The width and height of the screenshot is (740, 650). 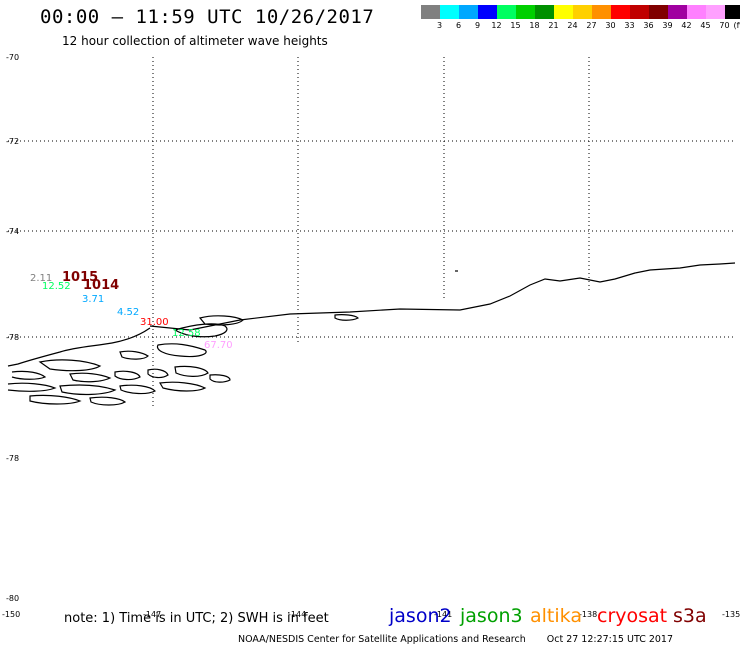 I want to click on color-scale-label: 15, so click(x=515, y=25).